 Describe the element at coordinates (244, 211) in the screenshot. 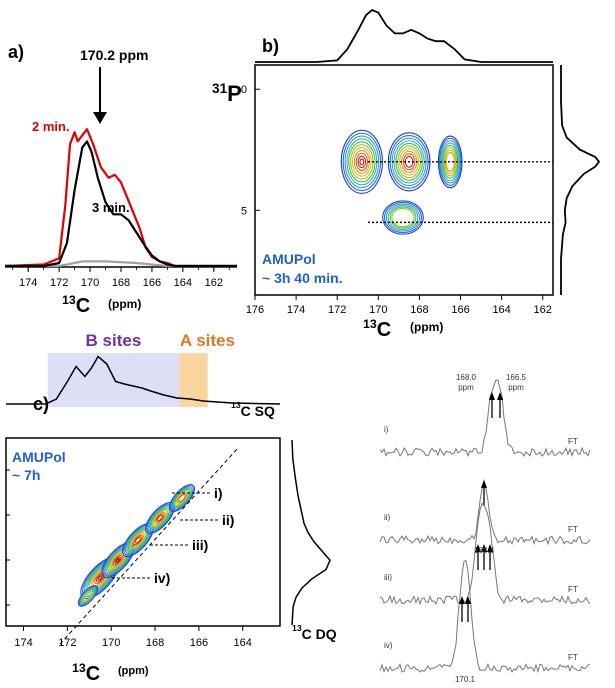

I see `panel-b-ytick-label: 5` at that location.